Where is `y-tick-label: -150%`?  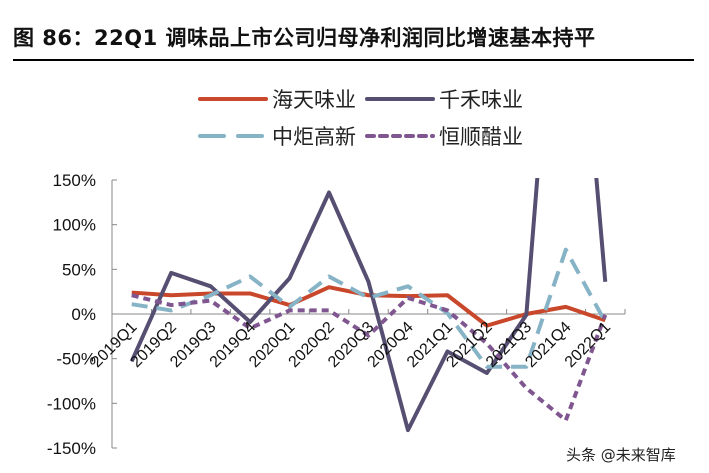 y-tick-label: -150% is located at coordinates (71, 448).